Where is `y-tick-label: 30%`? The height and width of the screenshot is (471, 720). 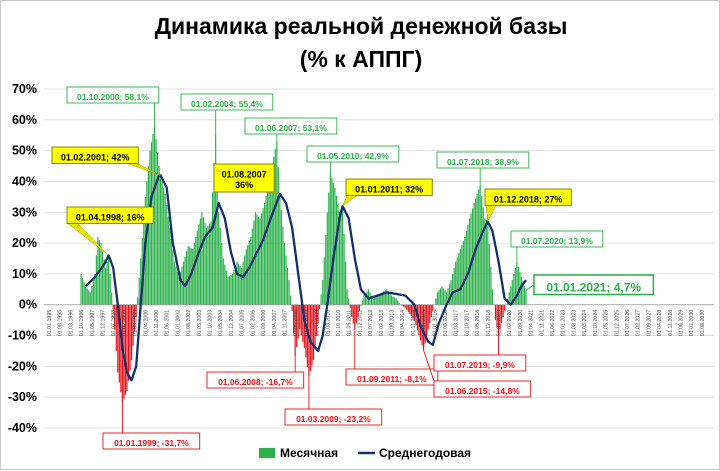 y-tick-label: 30% is located at coordinates (24, 212).